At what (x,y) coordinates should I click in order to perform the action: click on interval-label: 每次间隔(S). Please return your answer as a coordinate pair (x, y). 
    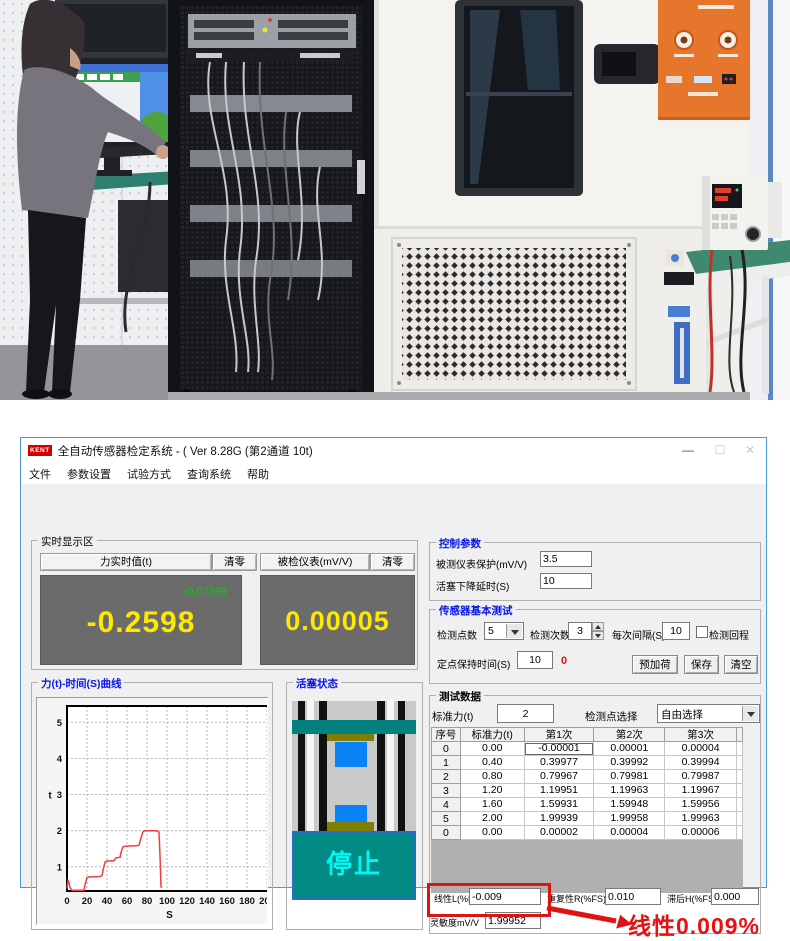
    Looking at the image, I should click on (639, 636).